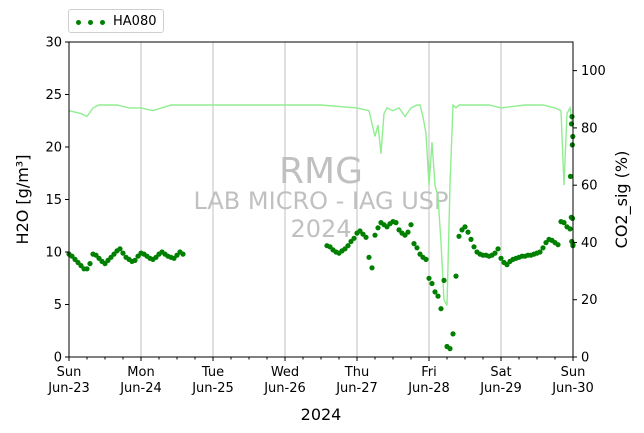 Image resolution: width=644 pixels, height=433 pixels. Describe the element at coordinates (135, 21) in the screenshot. I see `legend-label: HA080` at that location.